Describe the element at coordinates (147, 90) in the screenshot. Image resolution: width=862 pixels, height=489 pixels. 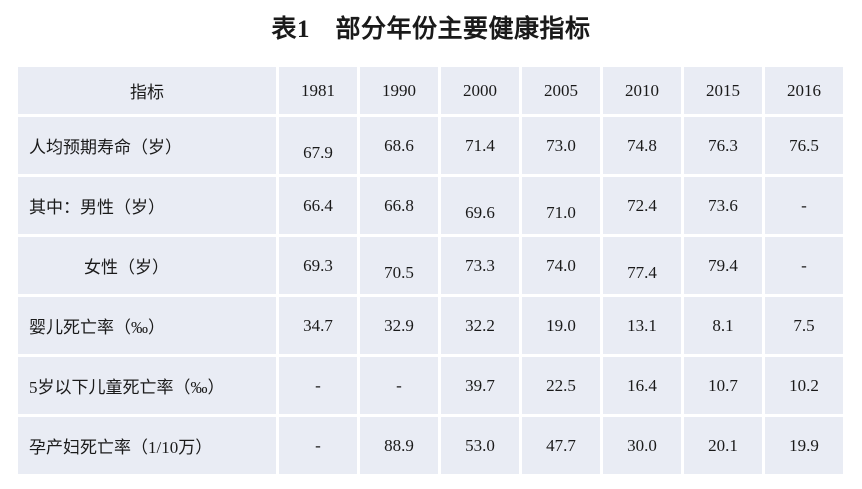
I see `header-cell-indicator: 指标` at that location.